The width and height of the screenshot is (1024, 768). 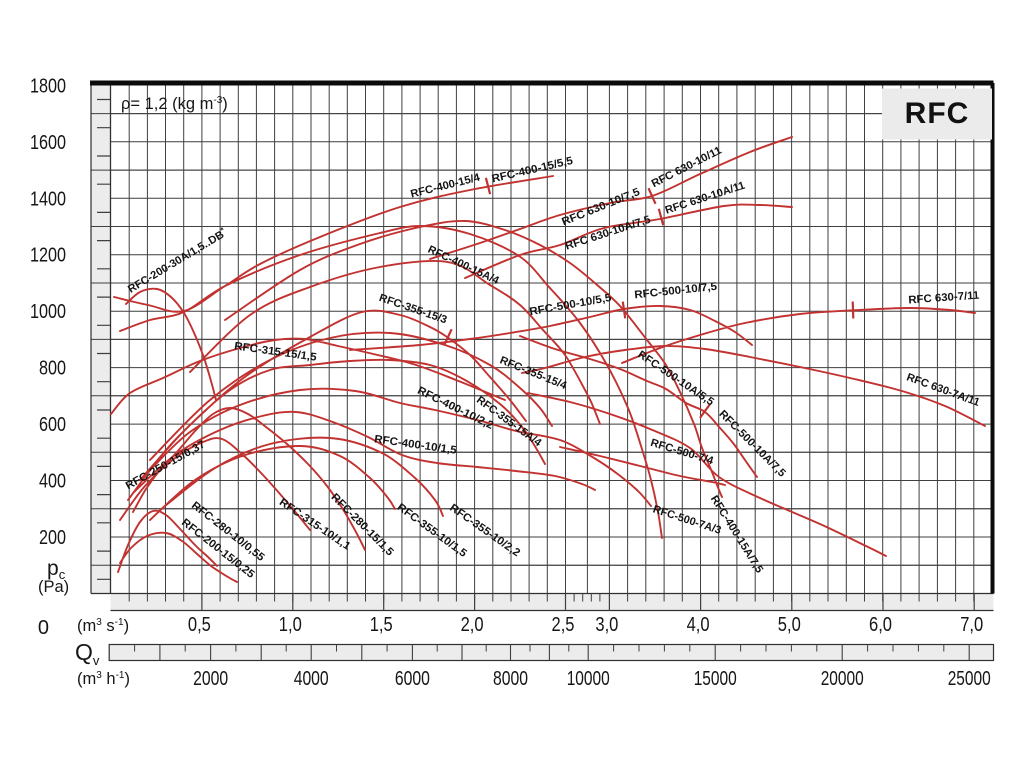 I want to click on svg-text: 8000, so click(x=510, y=679).